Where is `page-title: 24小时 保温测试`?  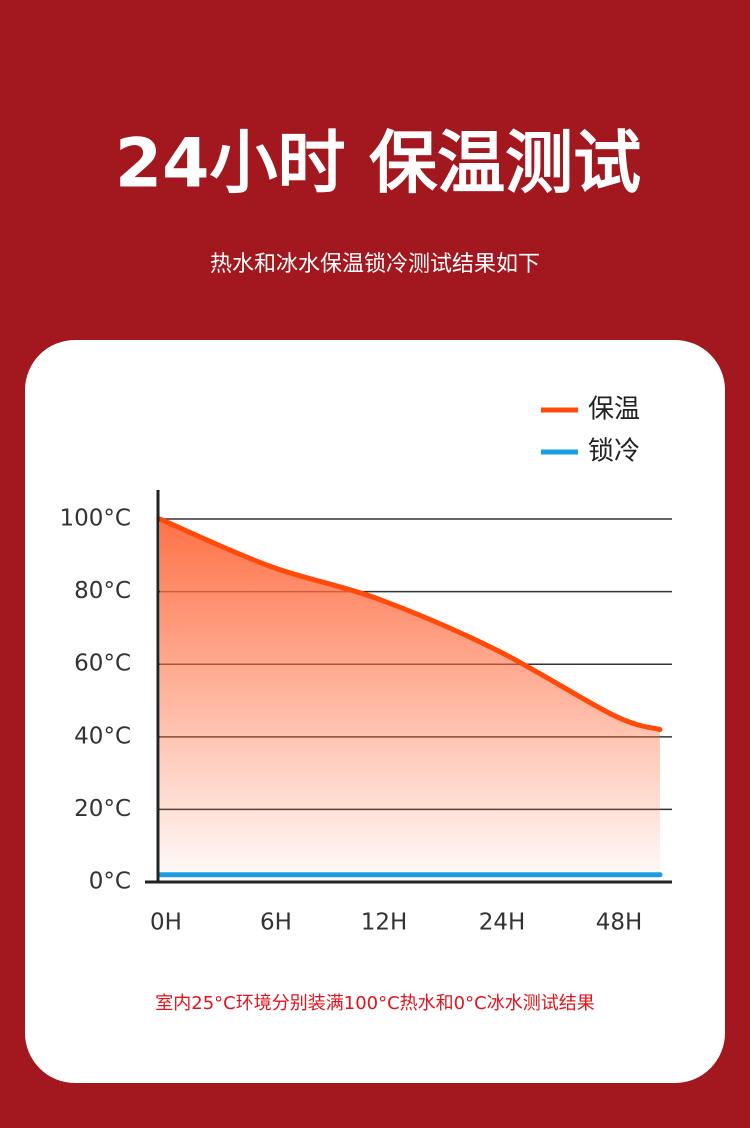
page-title: 24小时 保温测试 is located at coordinates (378, 164).